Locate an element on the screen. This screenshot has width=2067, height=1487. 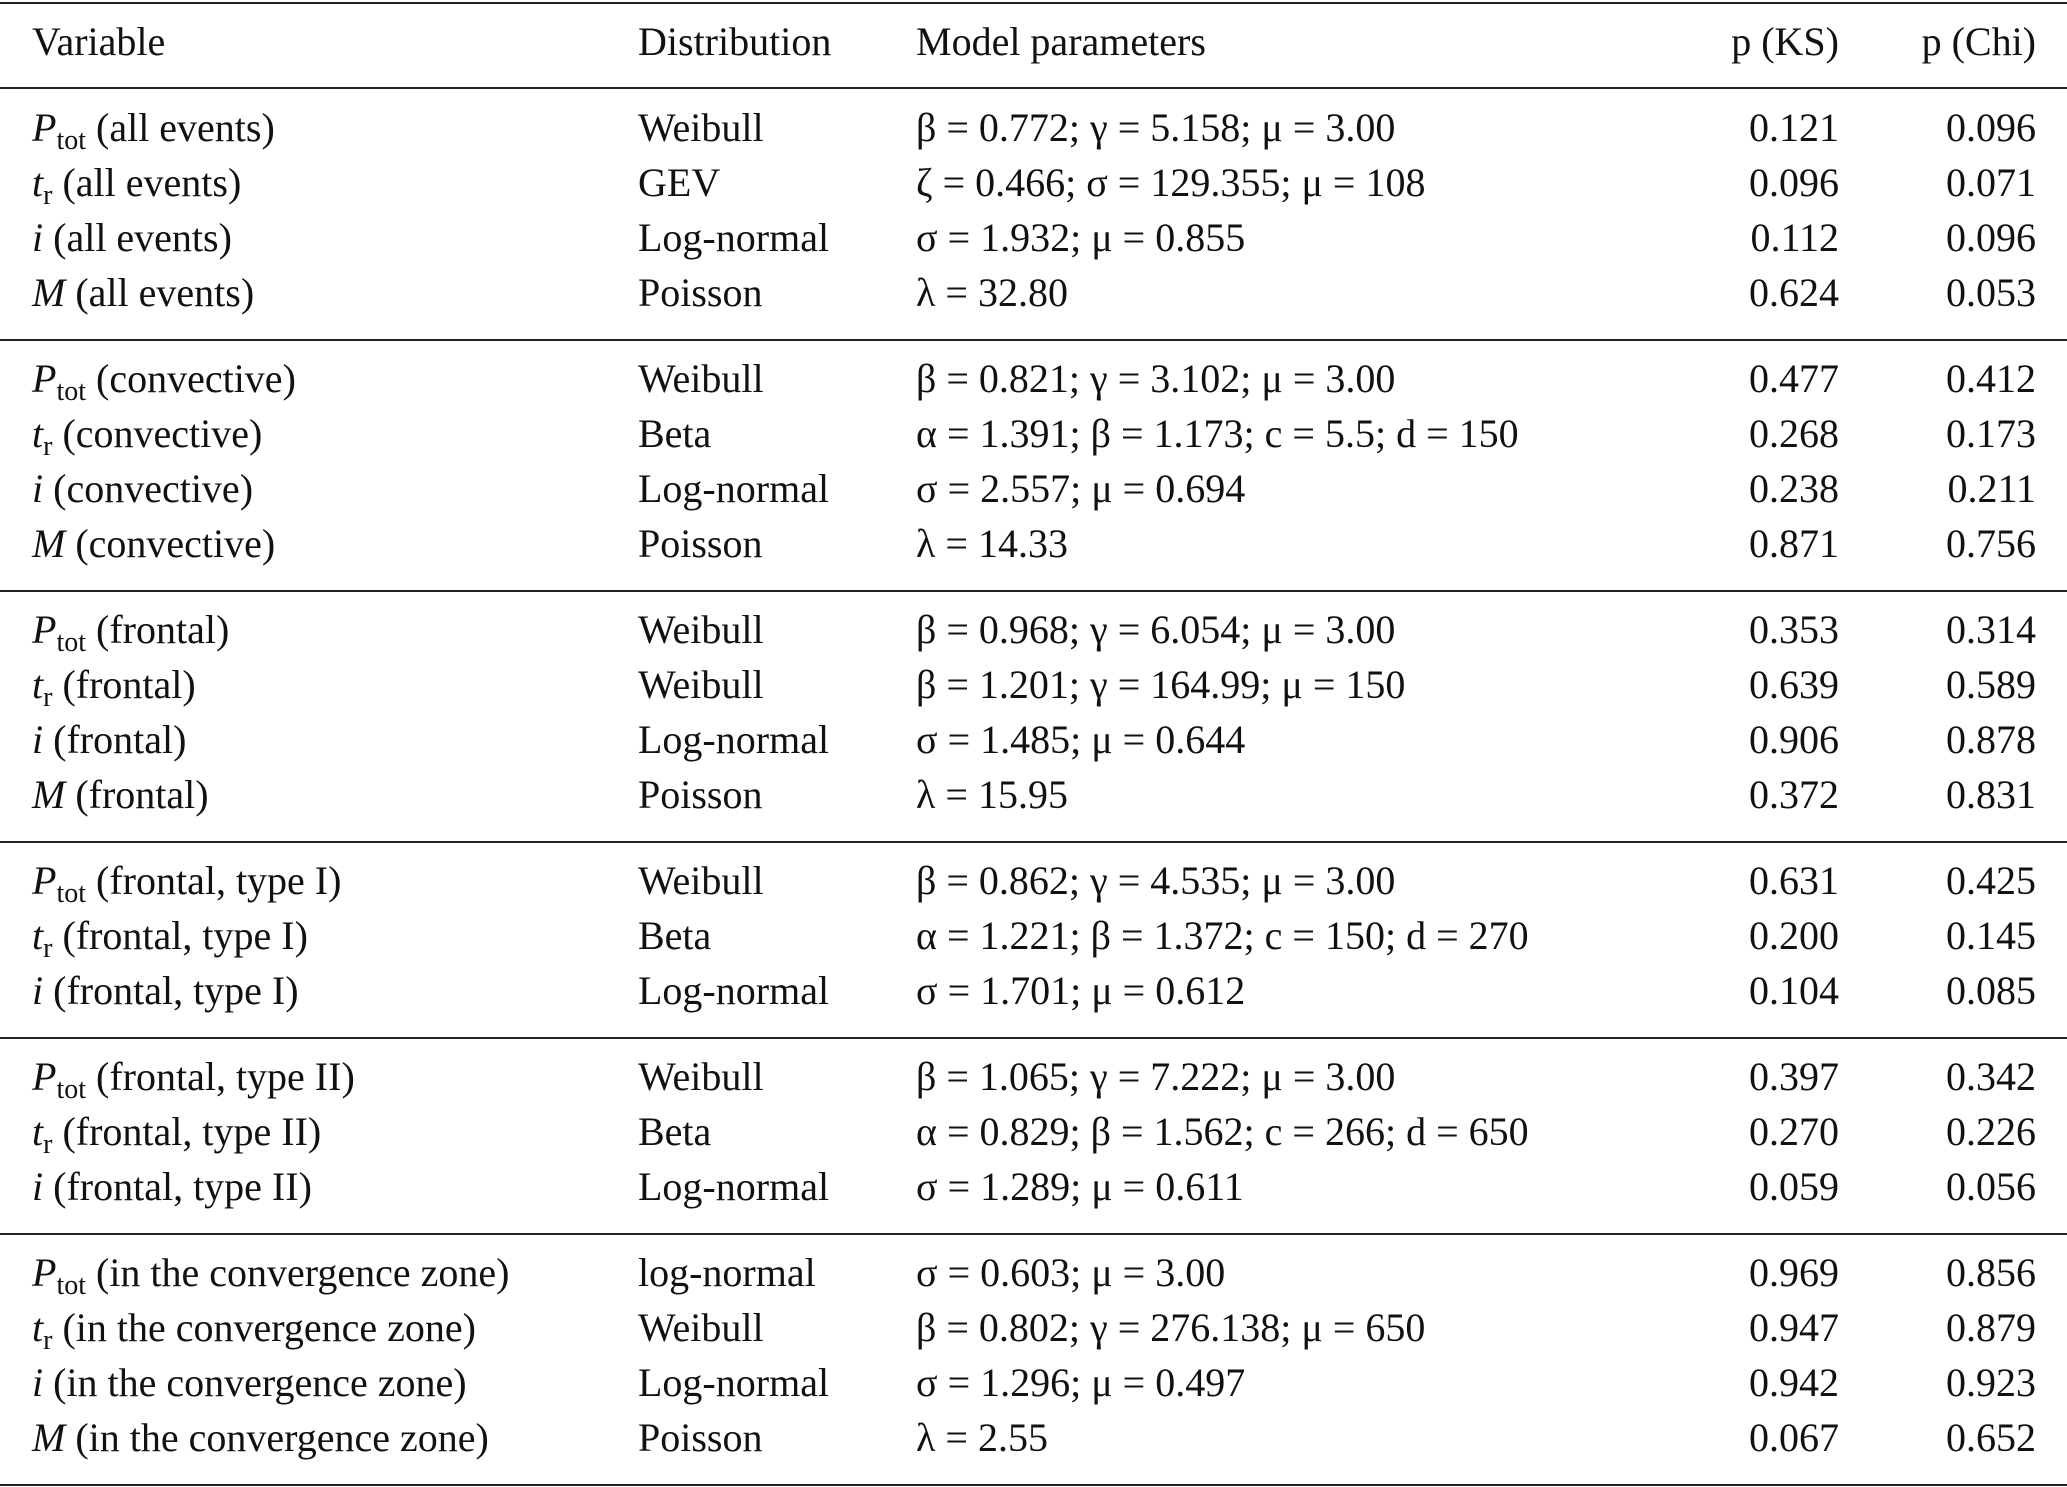
p-ks-cell: 0.871 is located at coordinates (1794, 543).